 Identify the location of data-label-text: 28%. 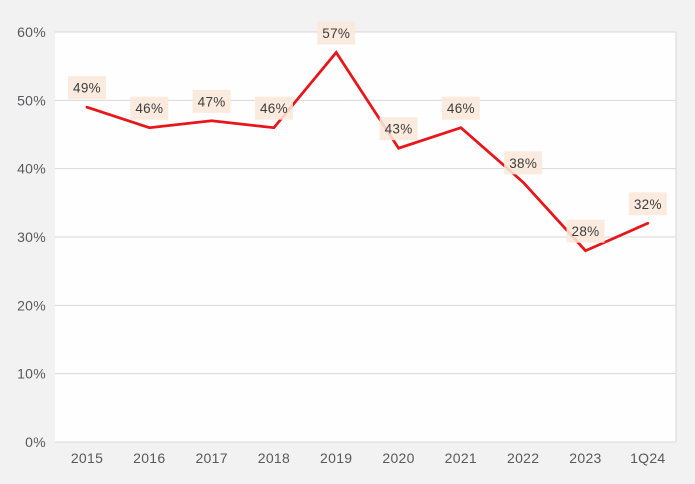
(586, 231).